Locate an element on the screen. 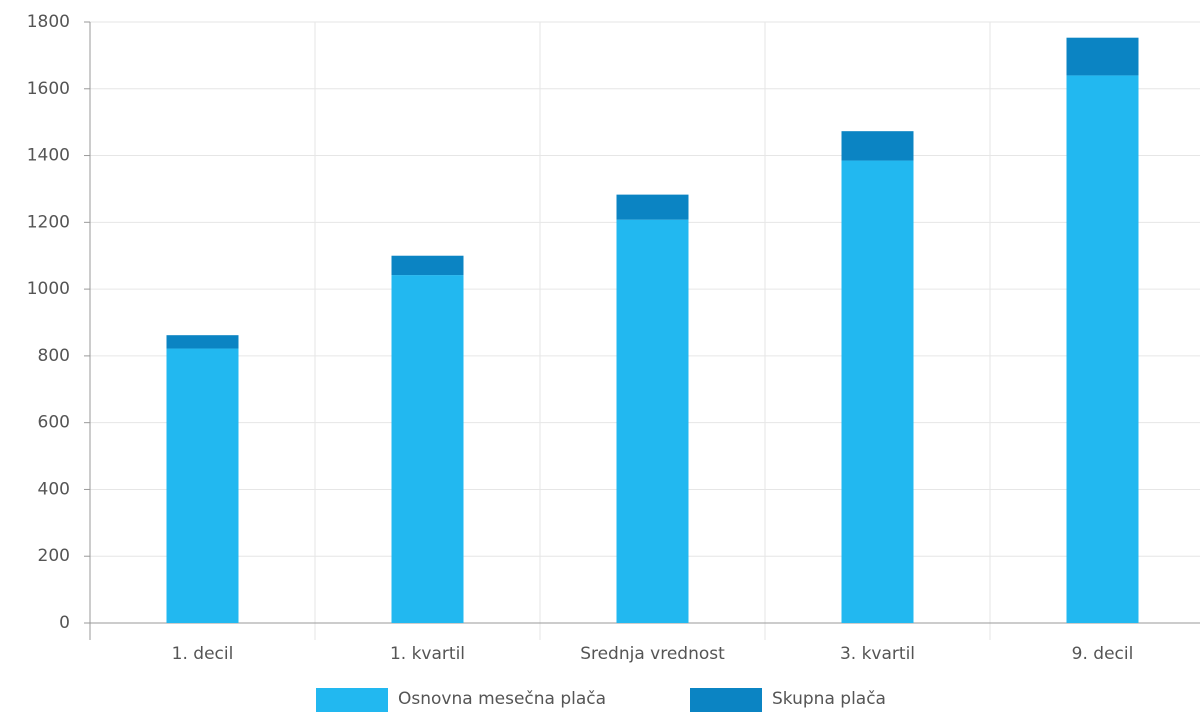  legend-label: Skupna plača is located at coordinates (829, 699).